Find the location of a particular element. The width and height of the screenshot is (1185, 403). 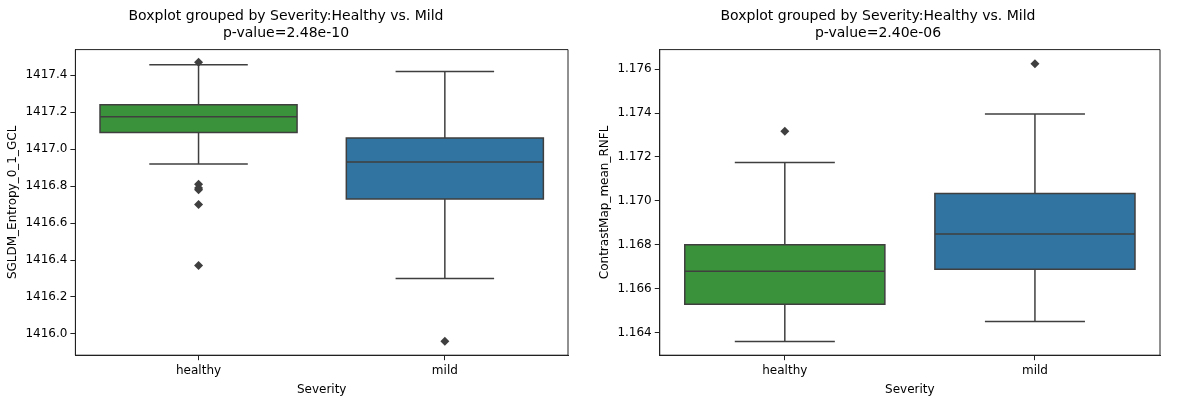

y-tick-label: 1416.6 is located at coordinates (46, 222).